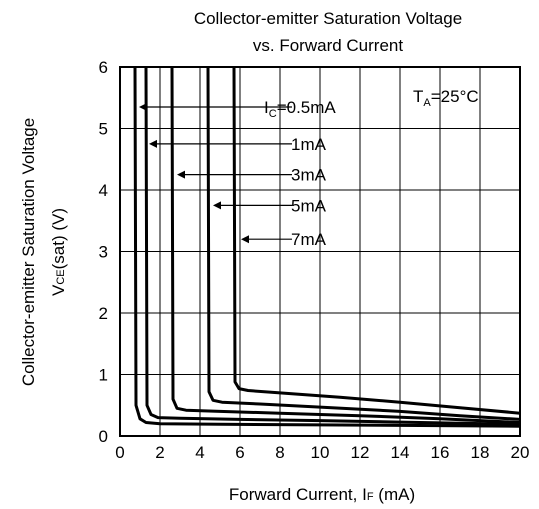 Image resolution: width=539 pixels, height=509 pixels. I want to click on y-axis-label-line-1: Collector-emitter Saturation Voltage, so click(28, 252).